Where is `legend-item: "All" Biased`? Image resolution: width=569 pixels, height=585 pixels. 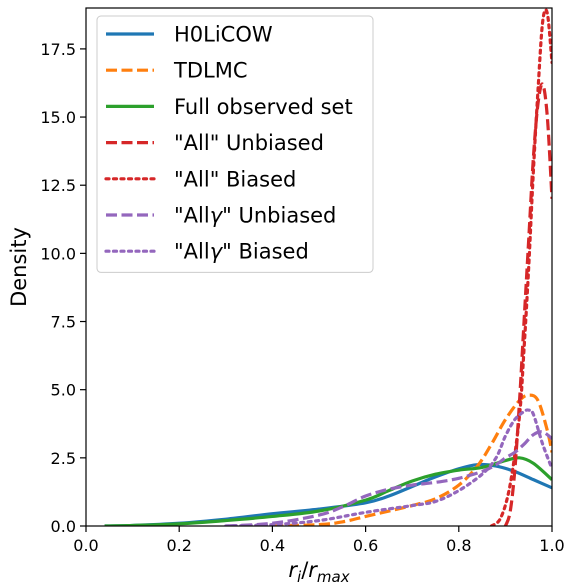 legend-item: "All" Biased is located at coordinates (200, 179).